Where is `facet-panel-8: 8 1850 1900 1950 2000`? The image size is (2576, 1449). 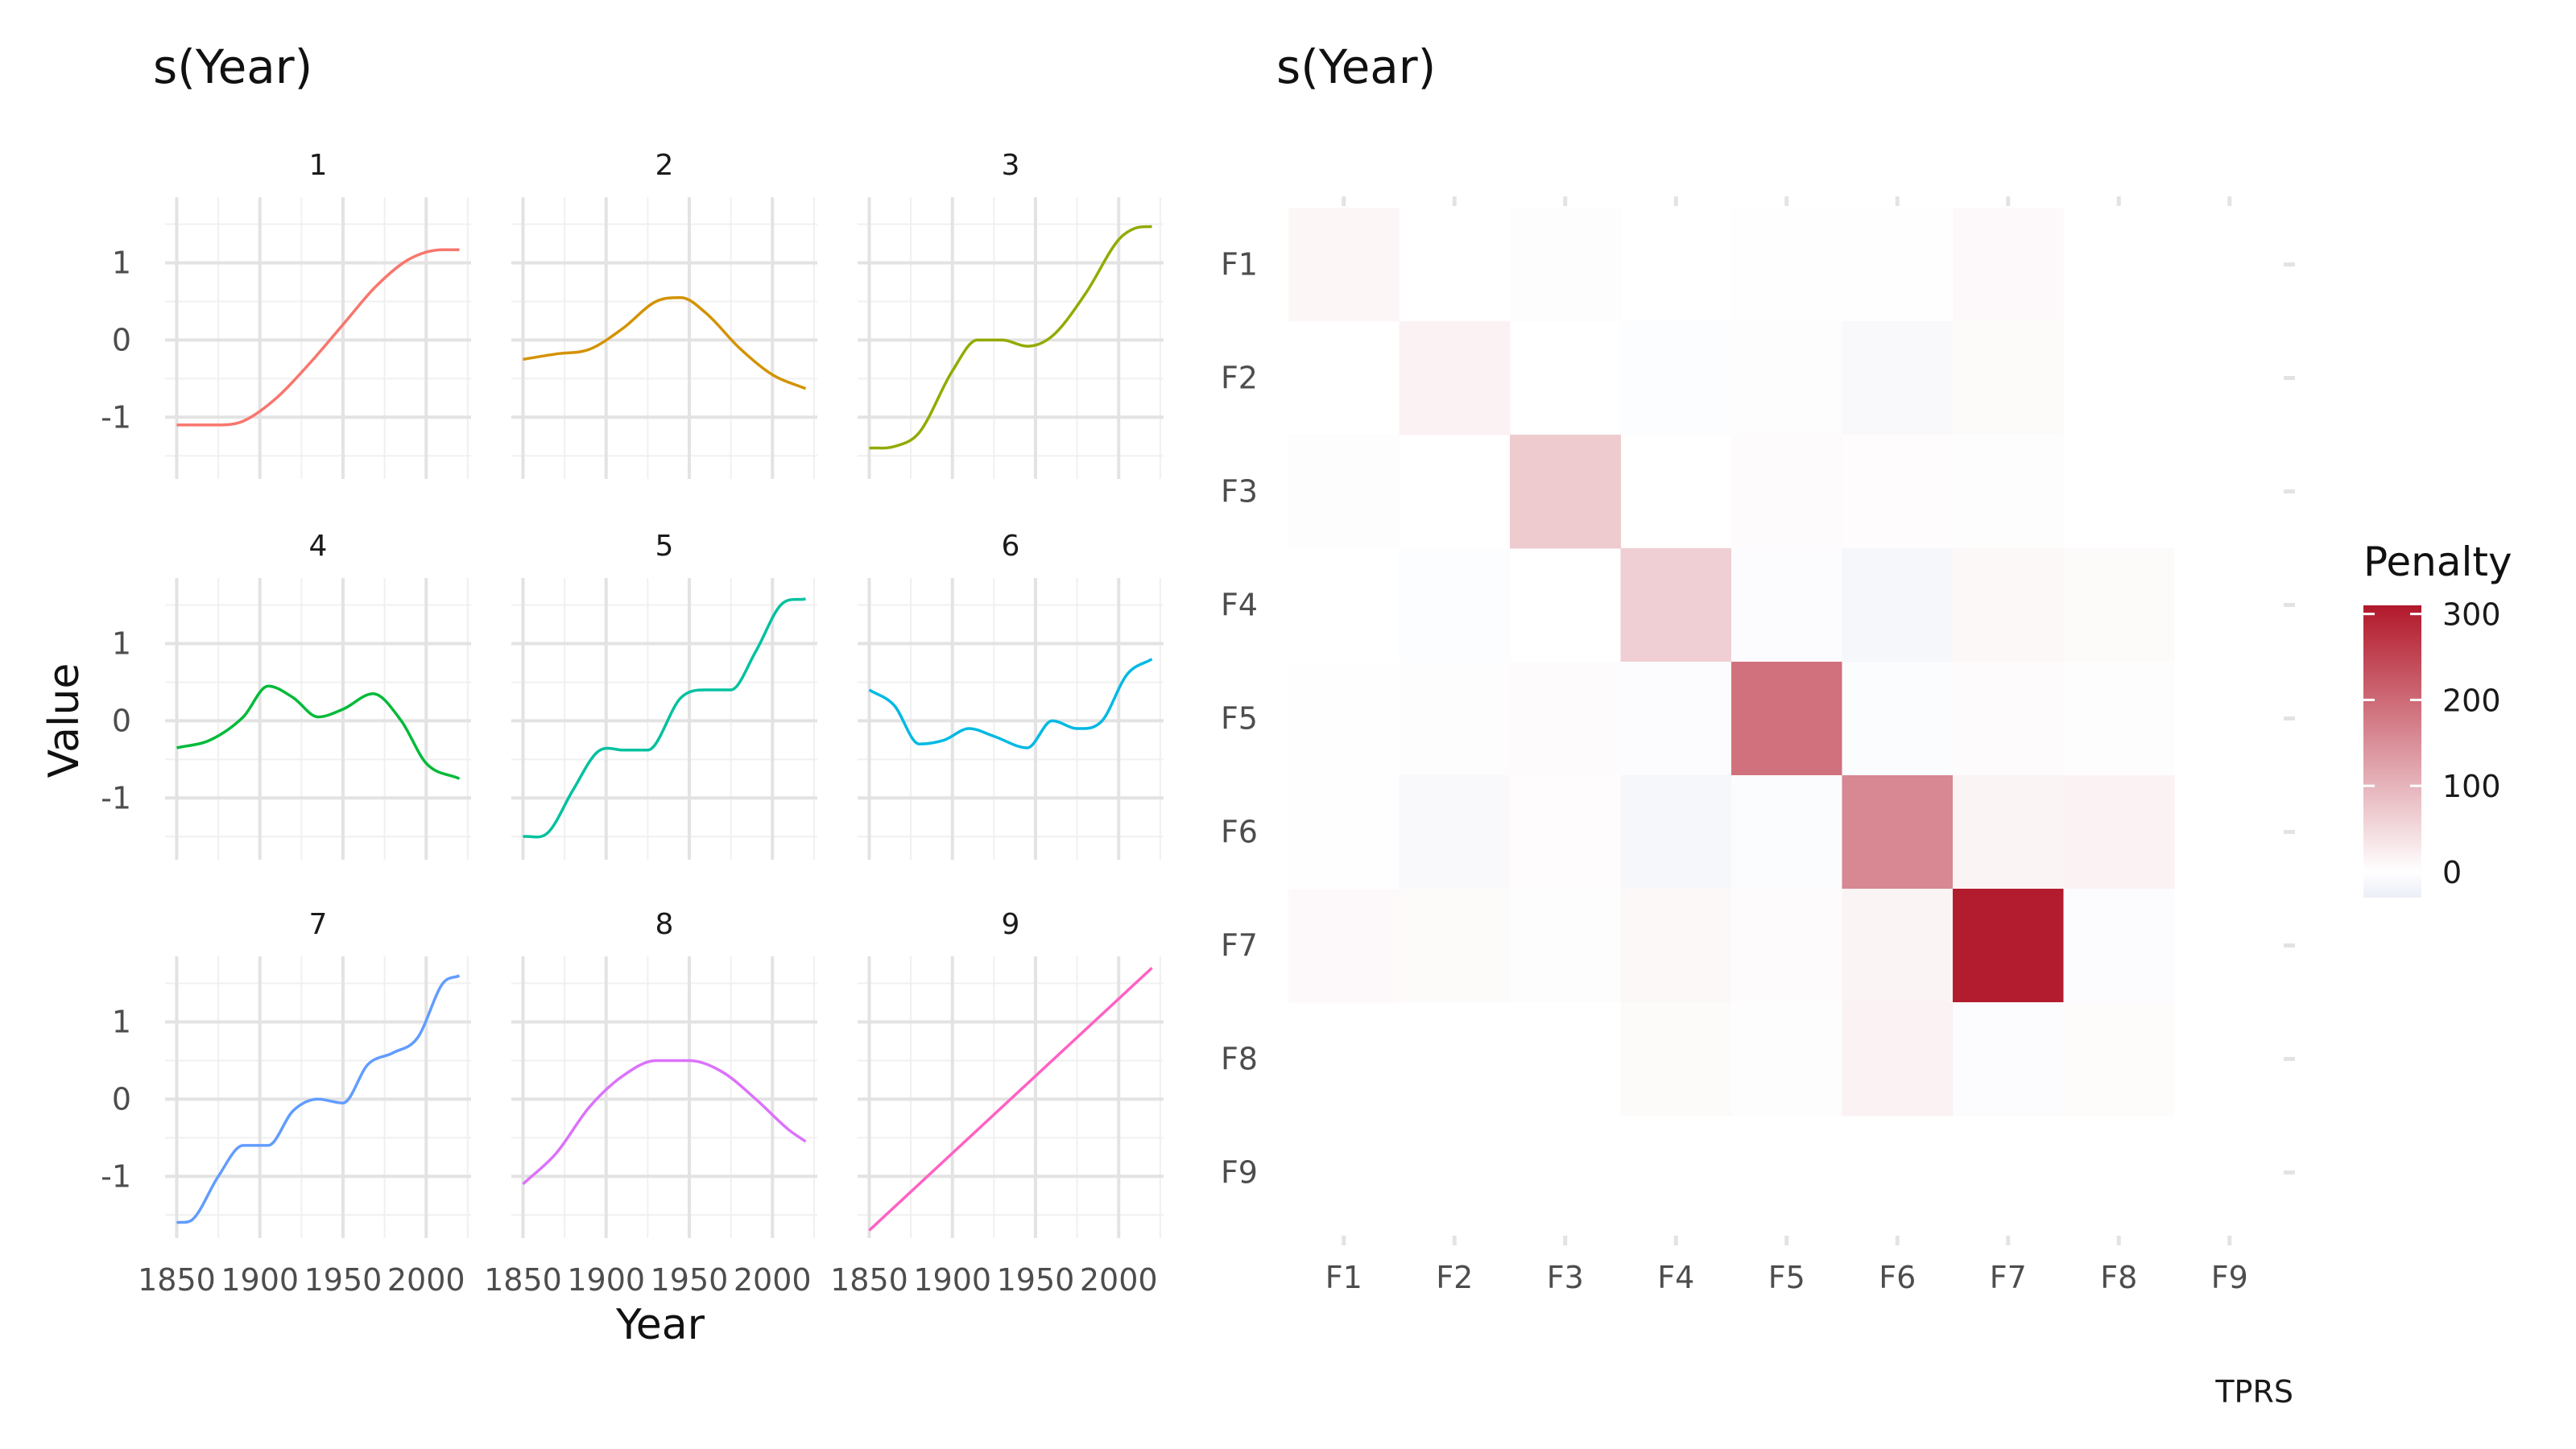 facet-panel-8: 8 1850 1900 1950 2000 is located at coordinates (651, 1103).